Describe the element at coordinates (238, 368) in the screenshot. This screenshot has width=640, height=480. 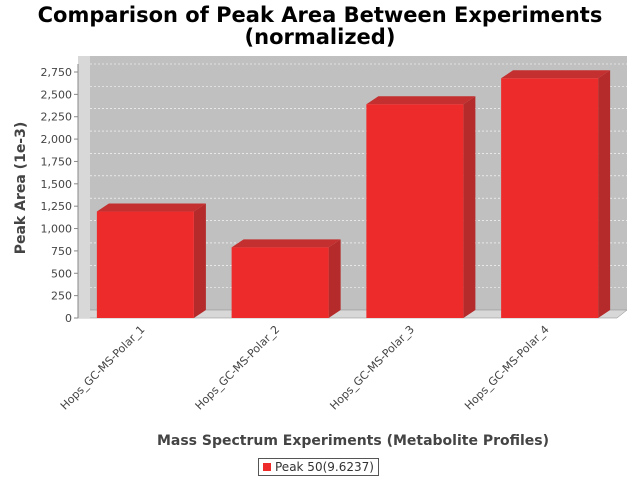
I see `x-tick-label: Hops_GC-MS-Polar_2` at that location.